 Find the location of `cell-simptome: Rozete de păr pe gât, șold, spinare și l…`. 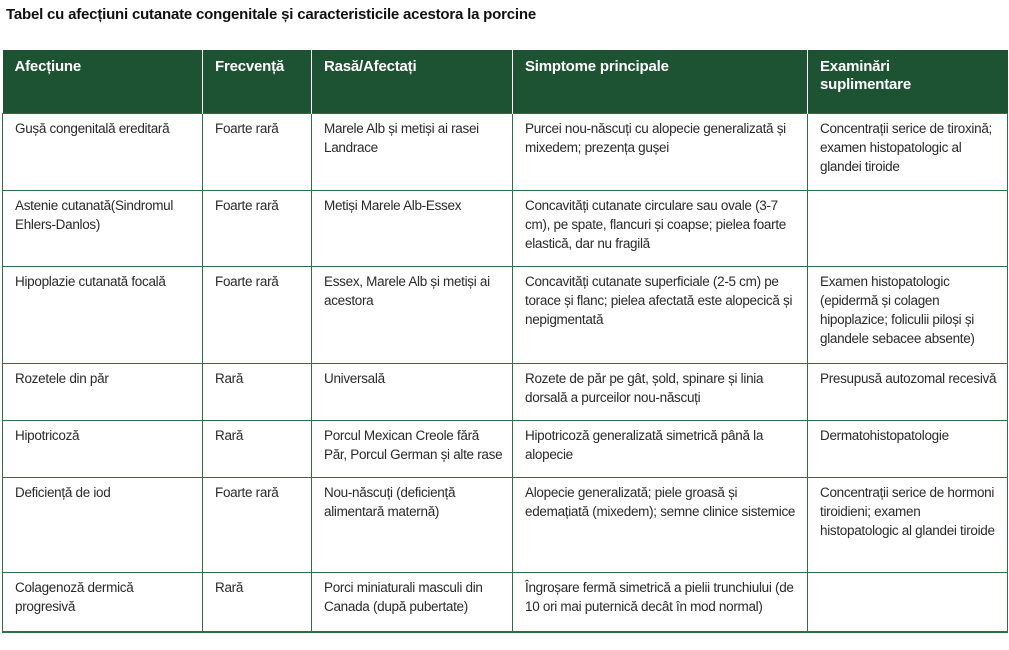

cell-simptome: Rozete de păr pe gât, șold, spinare și l… is located at coordinates (660, 391).